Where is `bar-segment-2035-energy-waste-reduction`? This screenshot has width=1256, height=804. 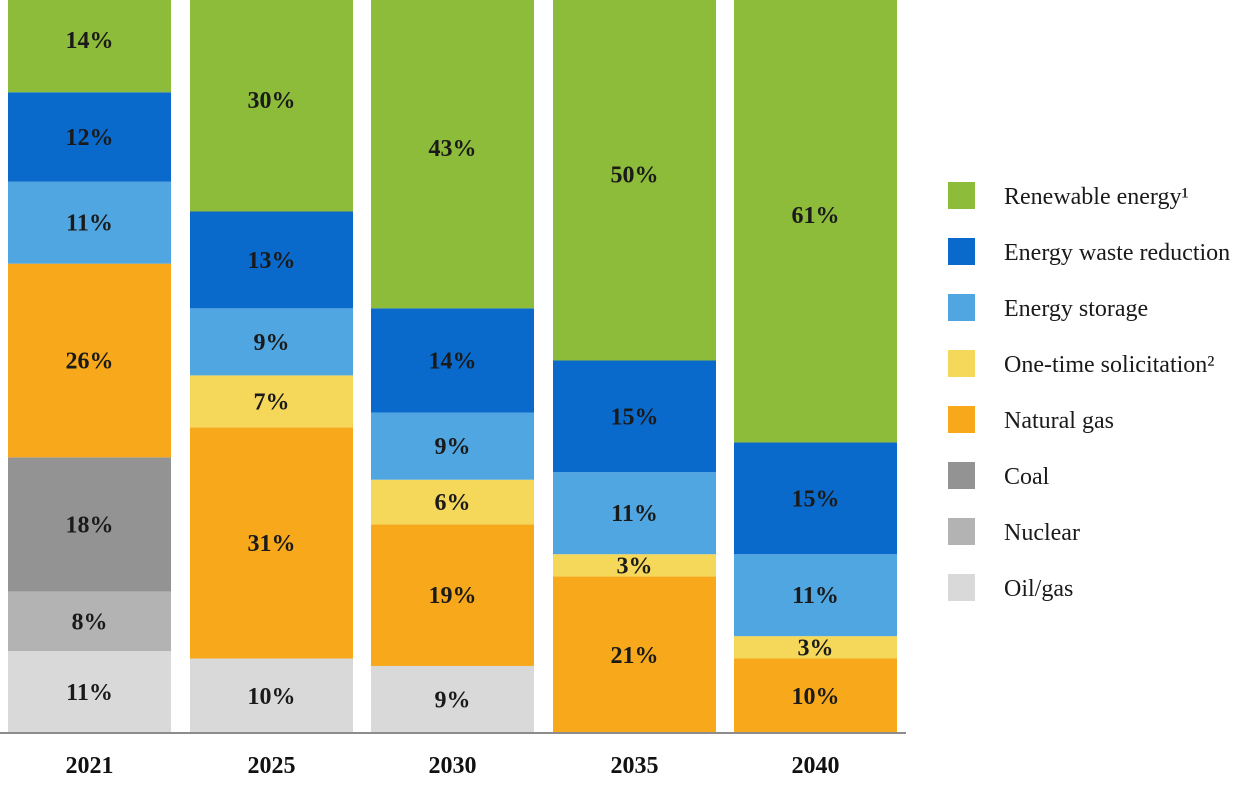 bar-segment-2035-energy-waste-reduction is located at coordinates (634, 416).